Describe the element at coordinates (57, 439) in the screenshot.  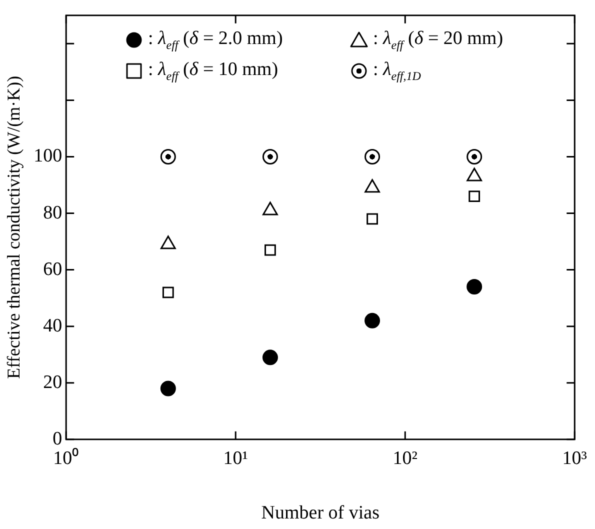
I see `y-tick-label: 0` at that location.